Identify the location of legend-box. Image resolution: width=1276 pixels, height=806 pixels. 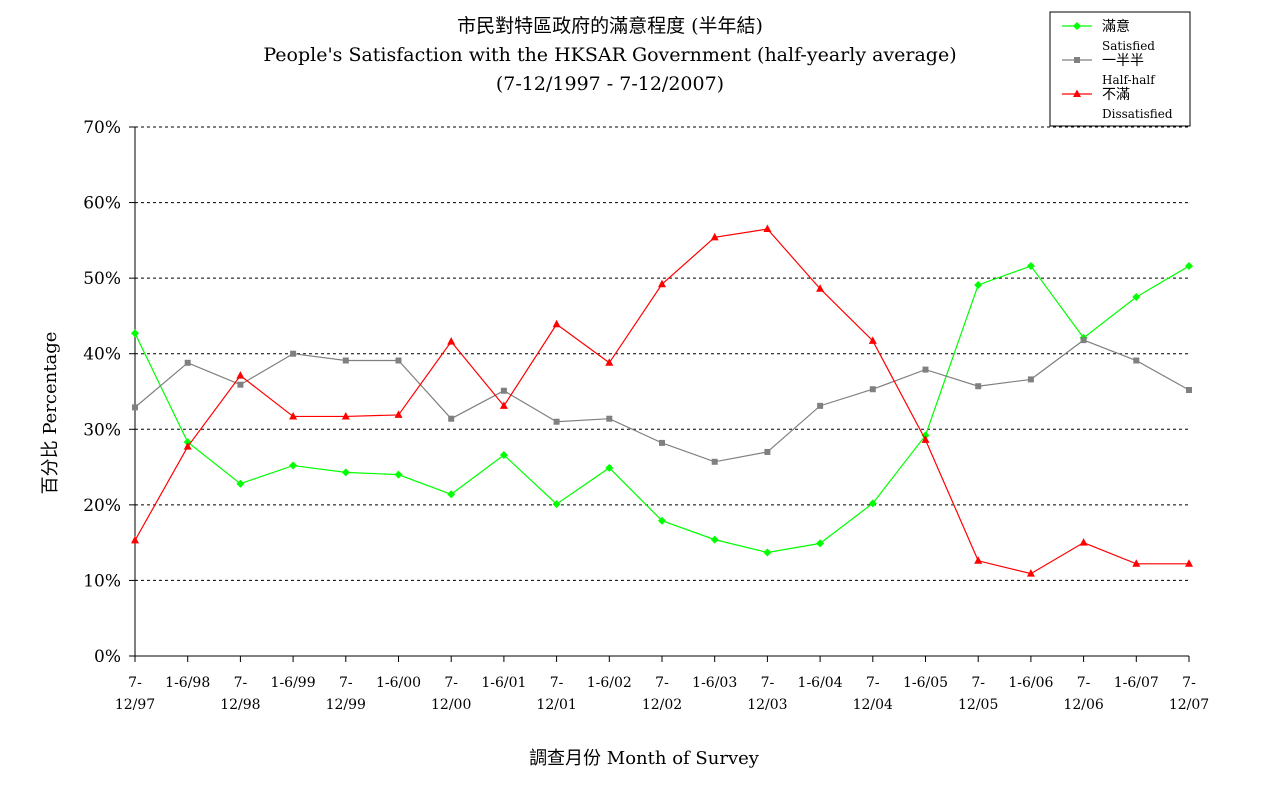
(1120, 69).